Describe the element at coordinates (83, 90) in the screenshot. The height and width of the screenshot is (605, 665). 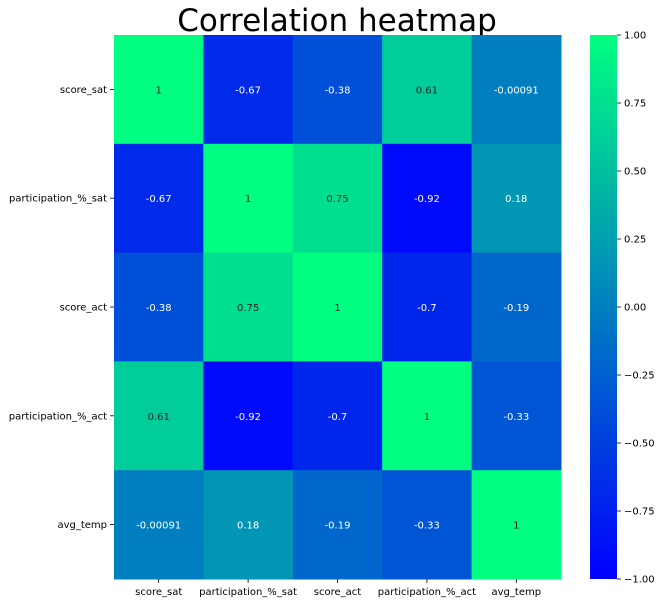
I see `y-tick-label: score_sat` at that location.